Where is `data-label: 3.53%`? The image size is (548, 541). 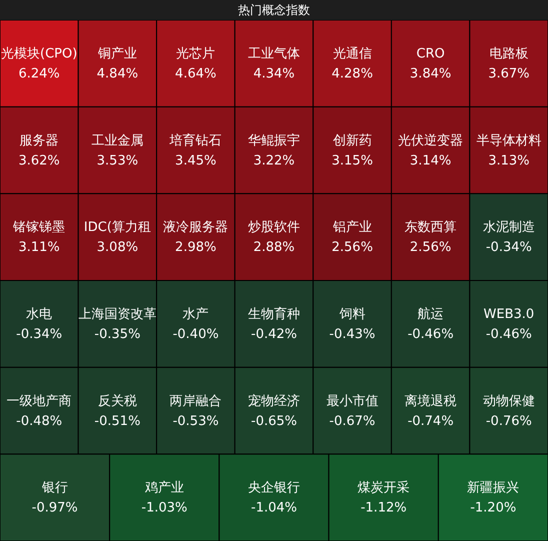 data-label: 3.53% is located at coordinates (117, 160).